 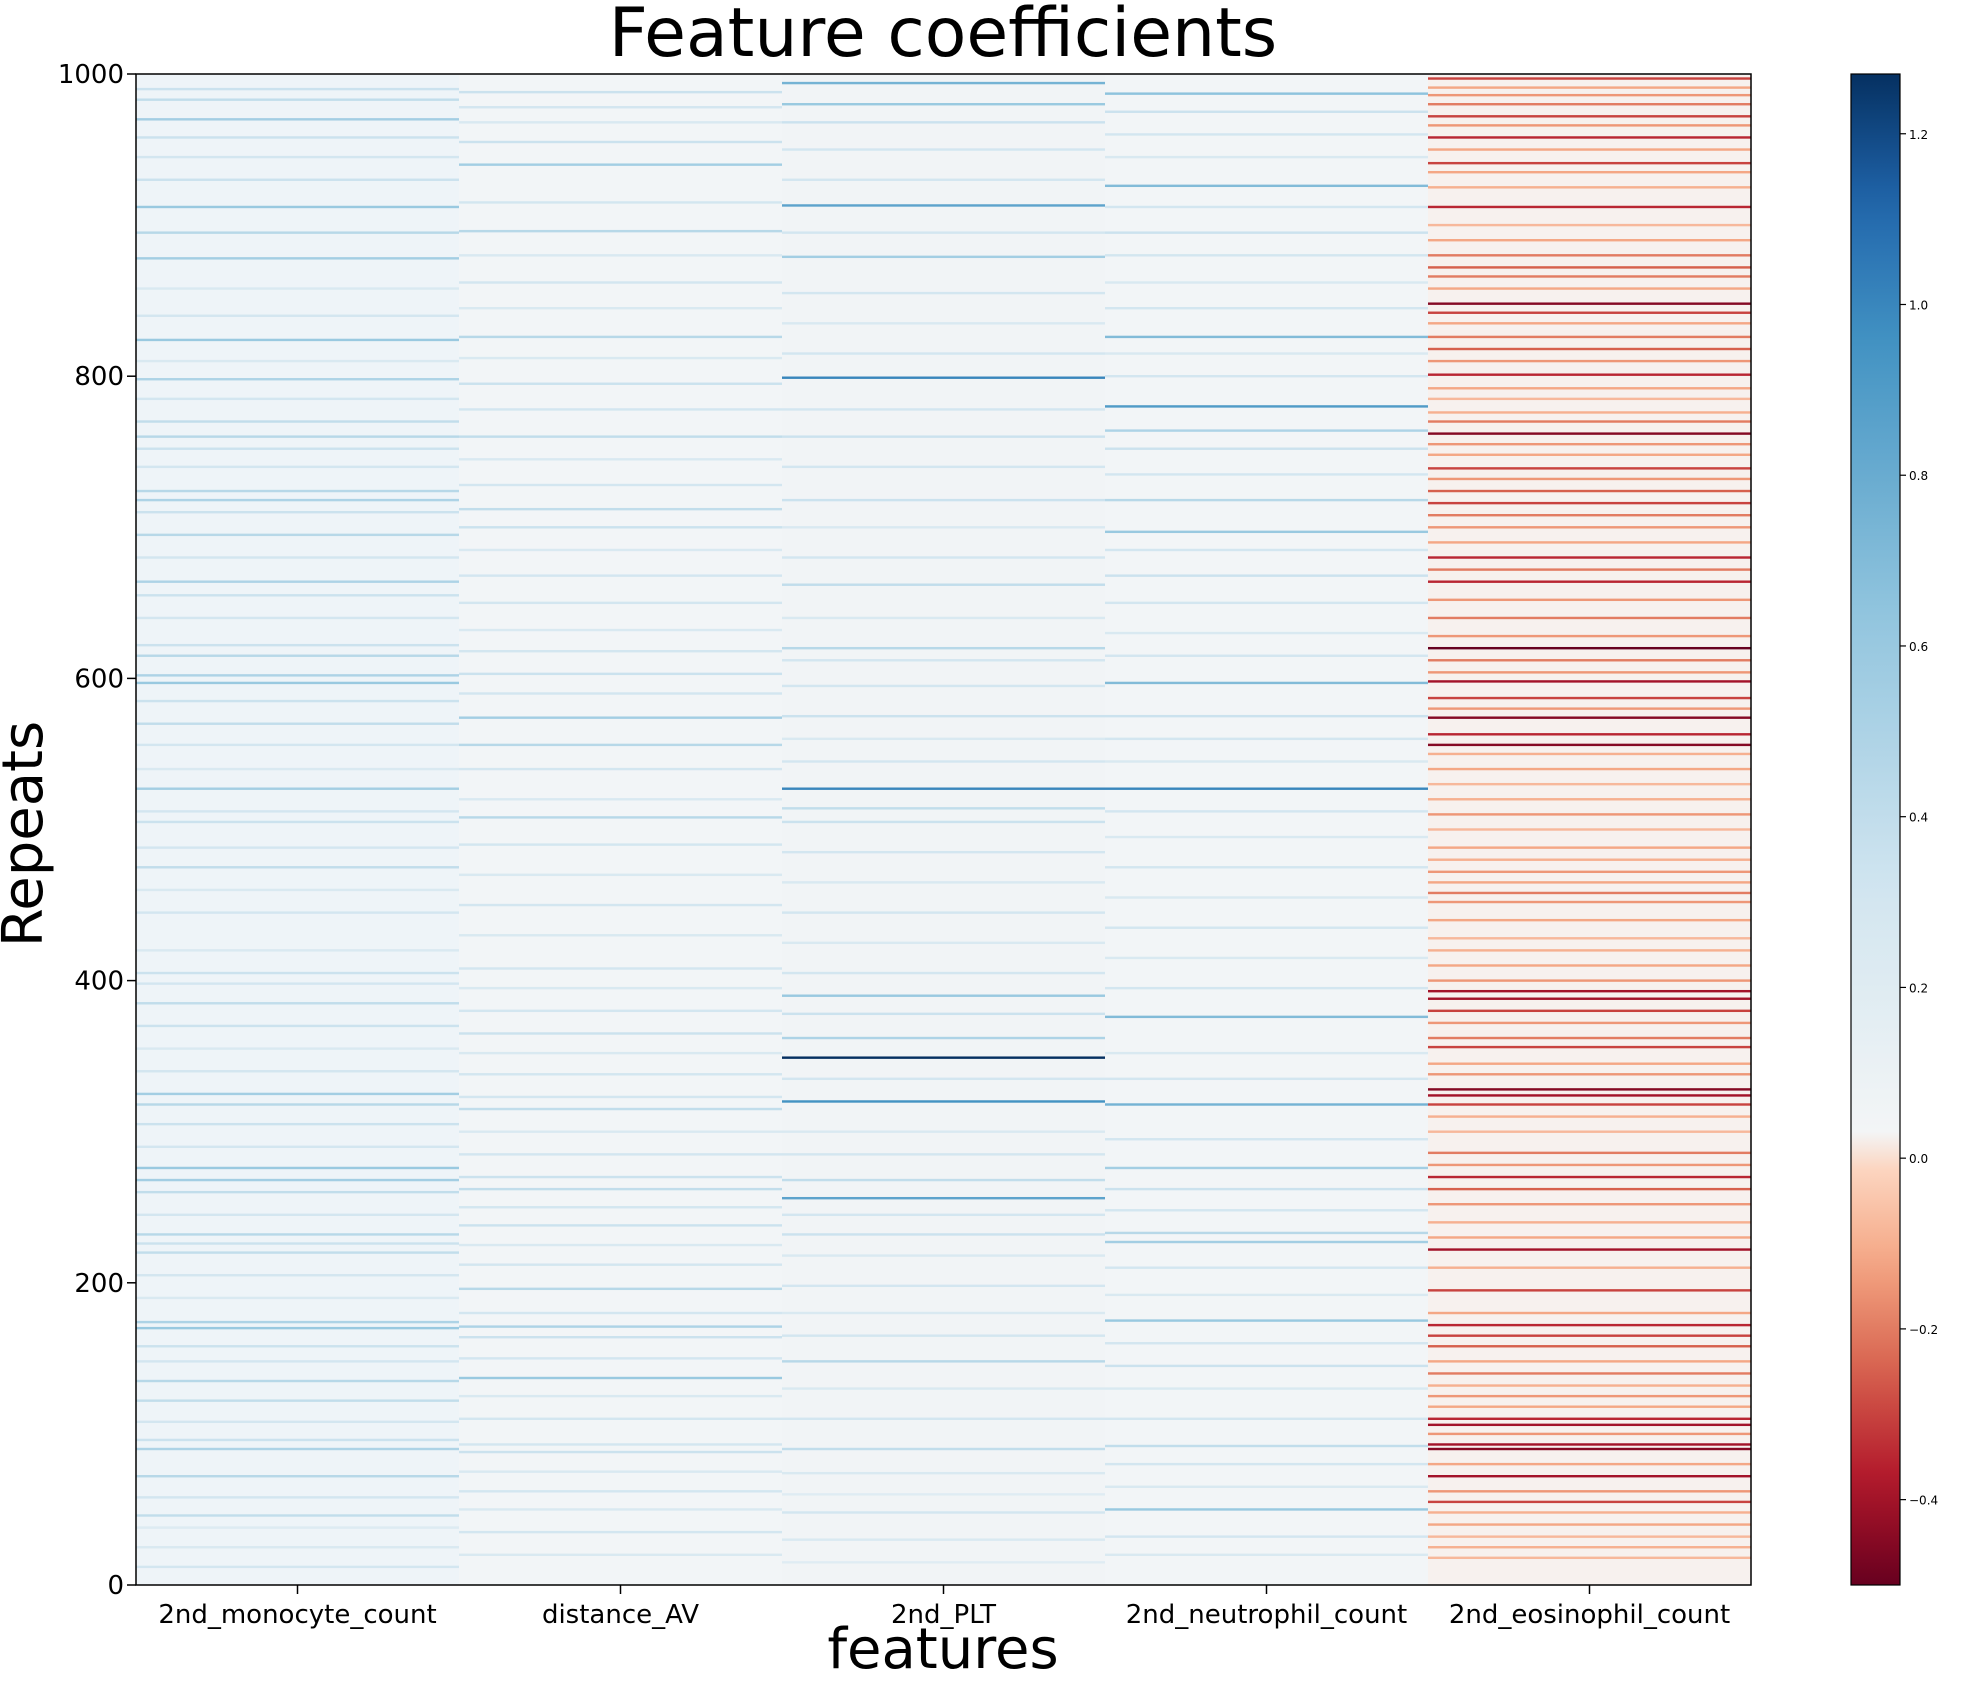 I want to click on heatmap-column-bg, so click(x=297, y=829).